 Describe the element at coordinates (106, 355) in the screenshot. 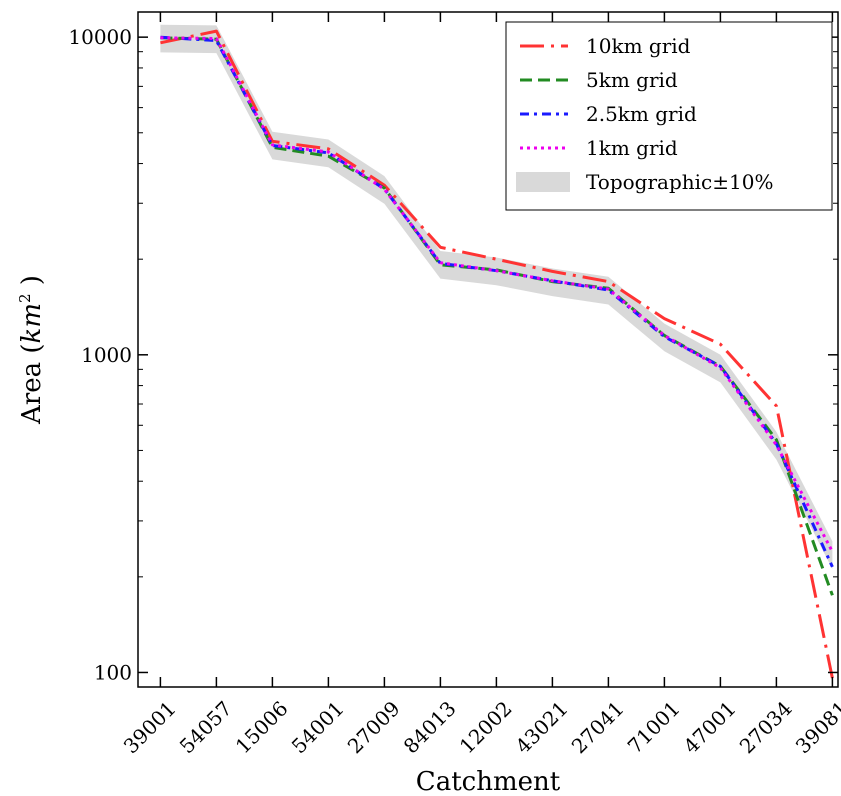

I see `y-tick-label: 1000` at that location.